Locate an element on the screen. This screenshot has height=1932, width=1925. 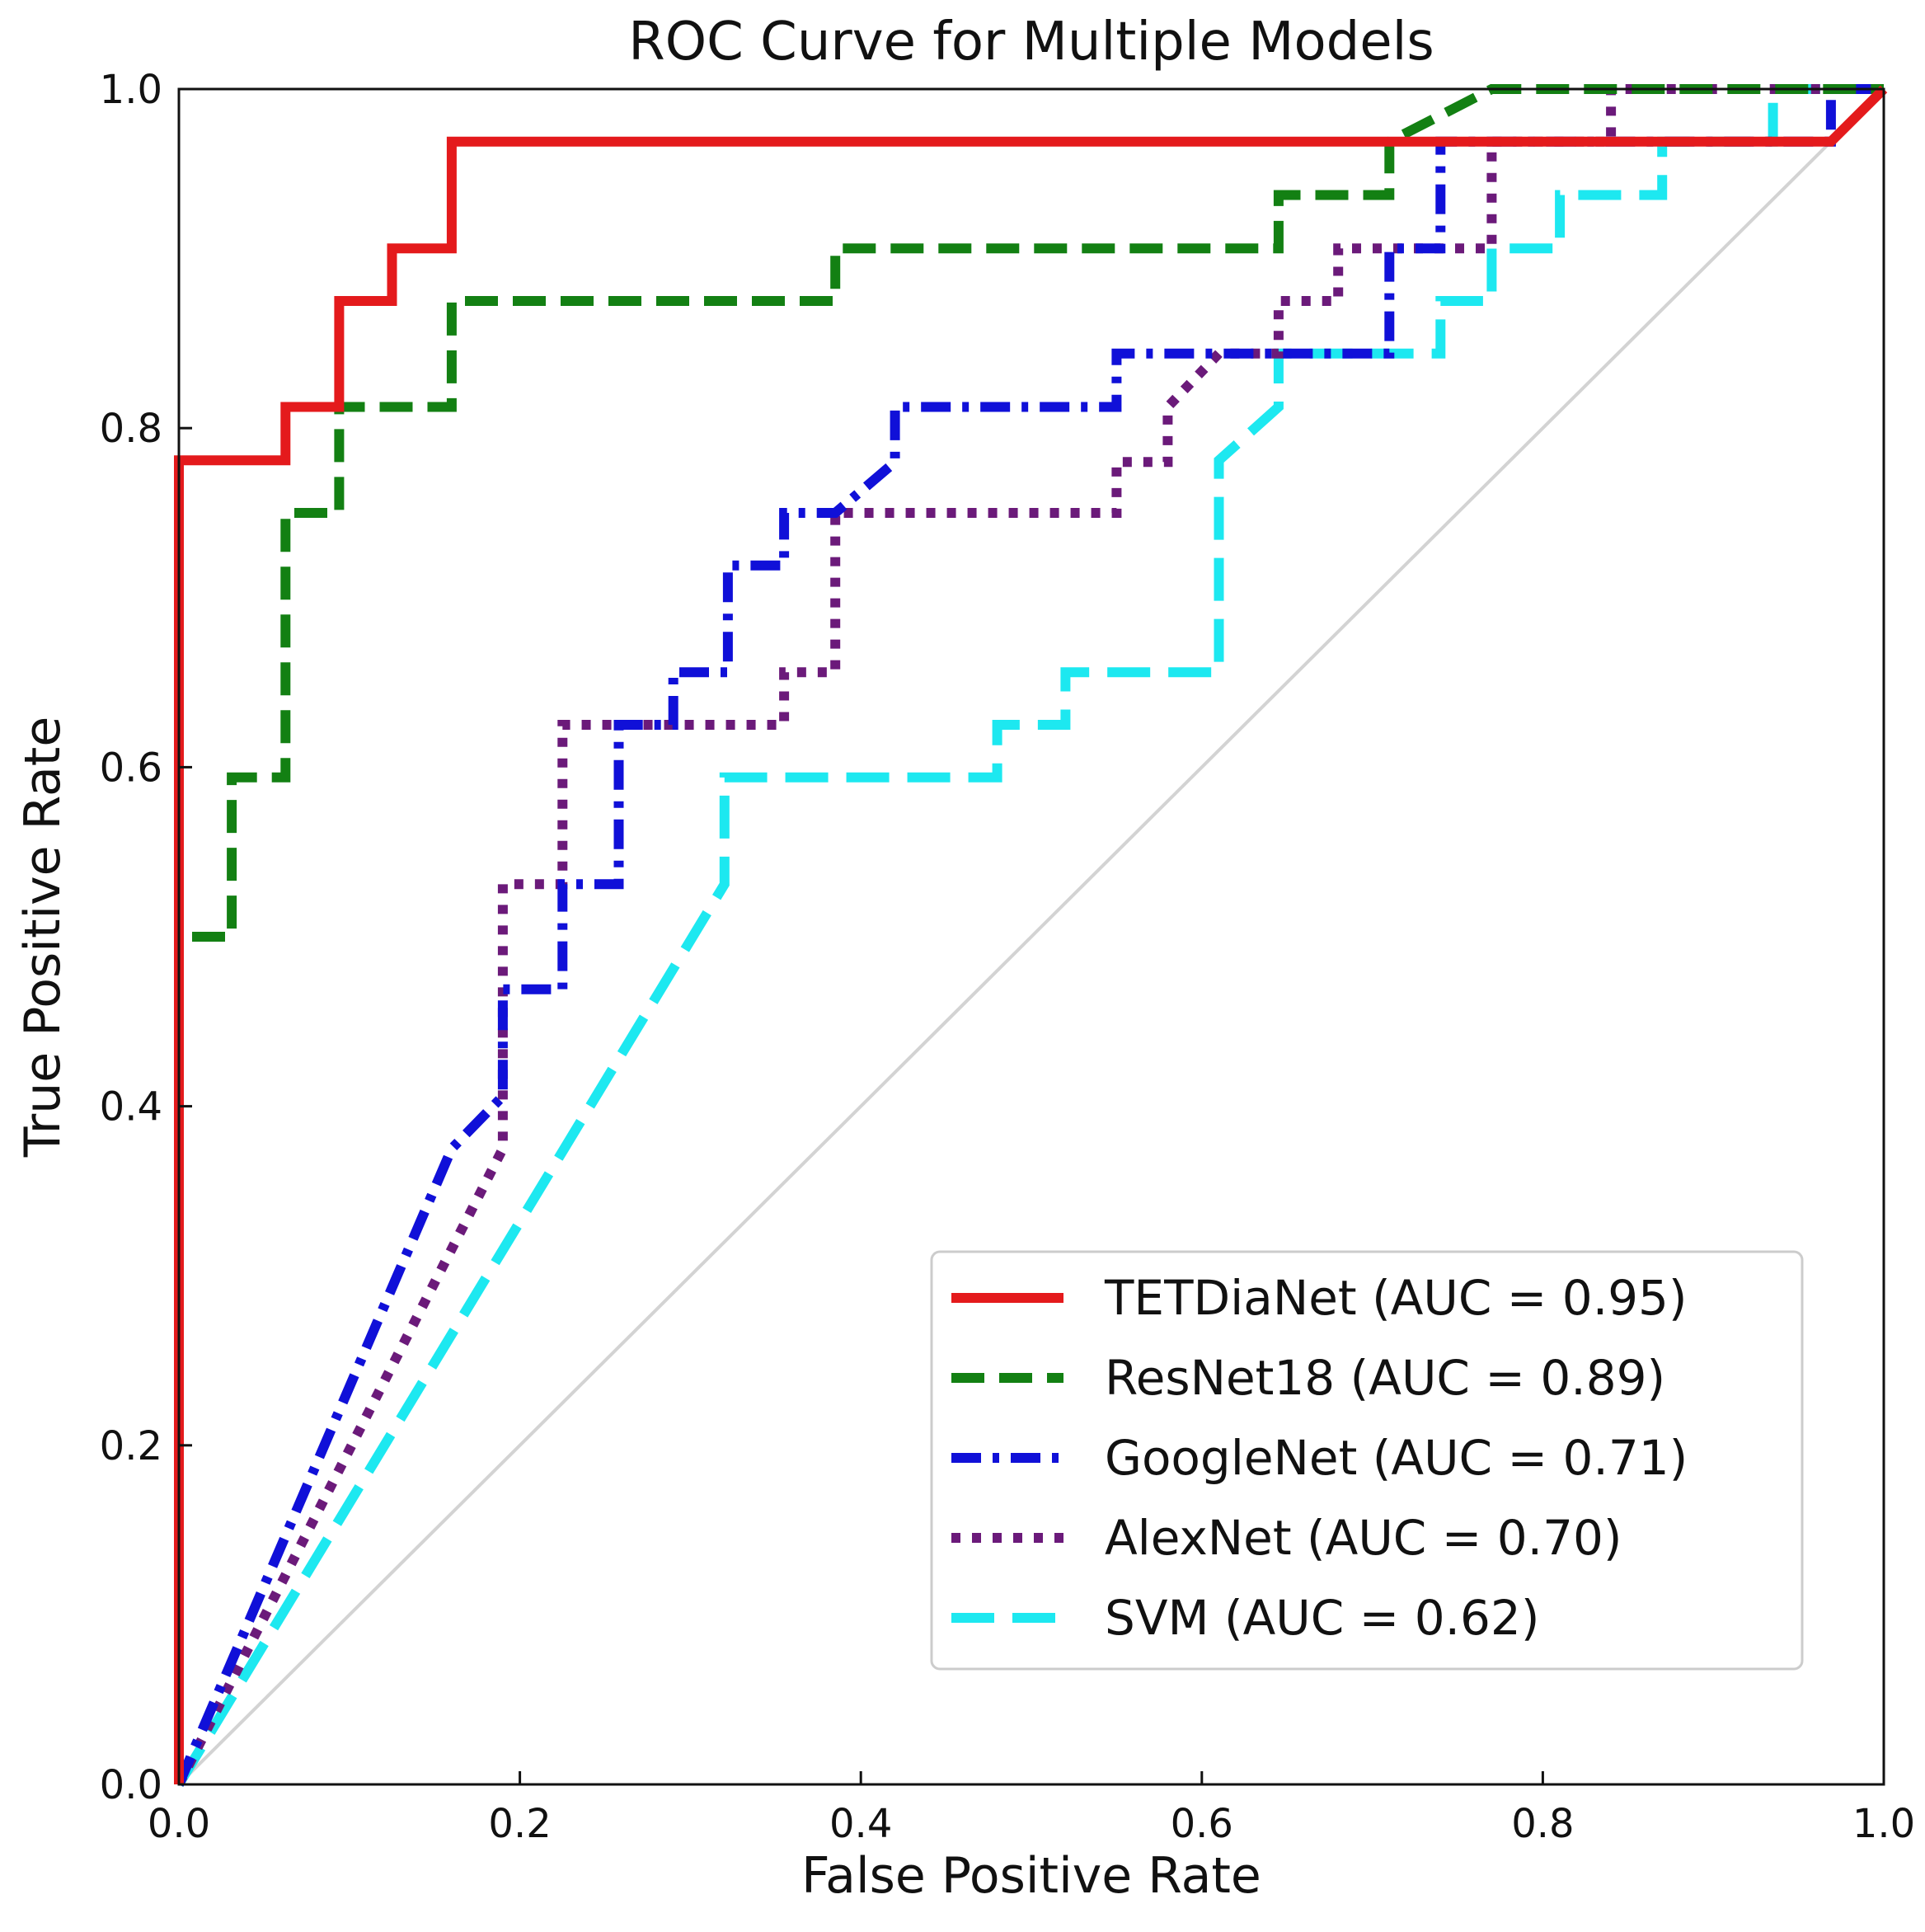
x-tick-label: 1.0 is located at coordinates (1884, 1824).